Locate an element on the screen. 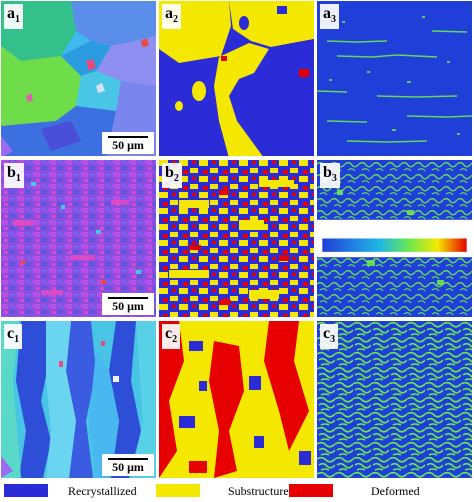 This screenshot has height=502, width=474. recrystallization-map-a2 is located at coordinates (236, 78).